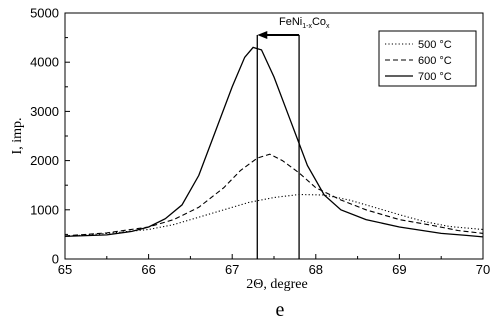 The height and width of the screenshot is (327, 494). I want to click on x-axis-title: 2Θ, degree, so click(276, 284).